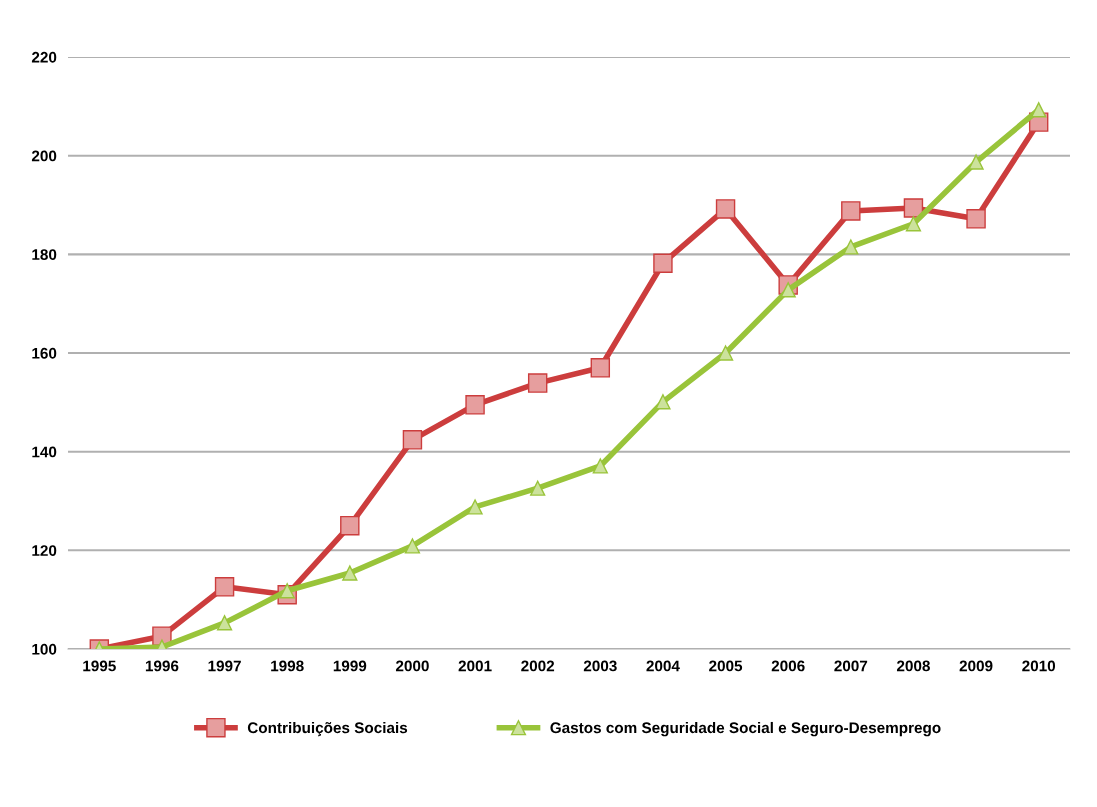 The width and height of the screenshot is (1097, 807). I want to click on x-tick-label: 1996, so click(162, 666).